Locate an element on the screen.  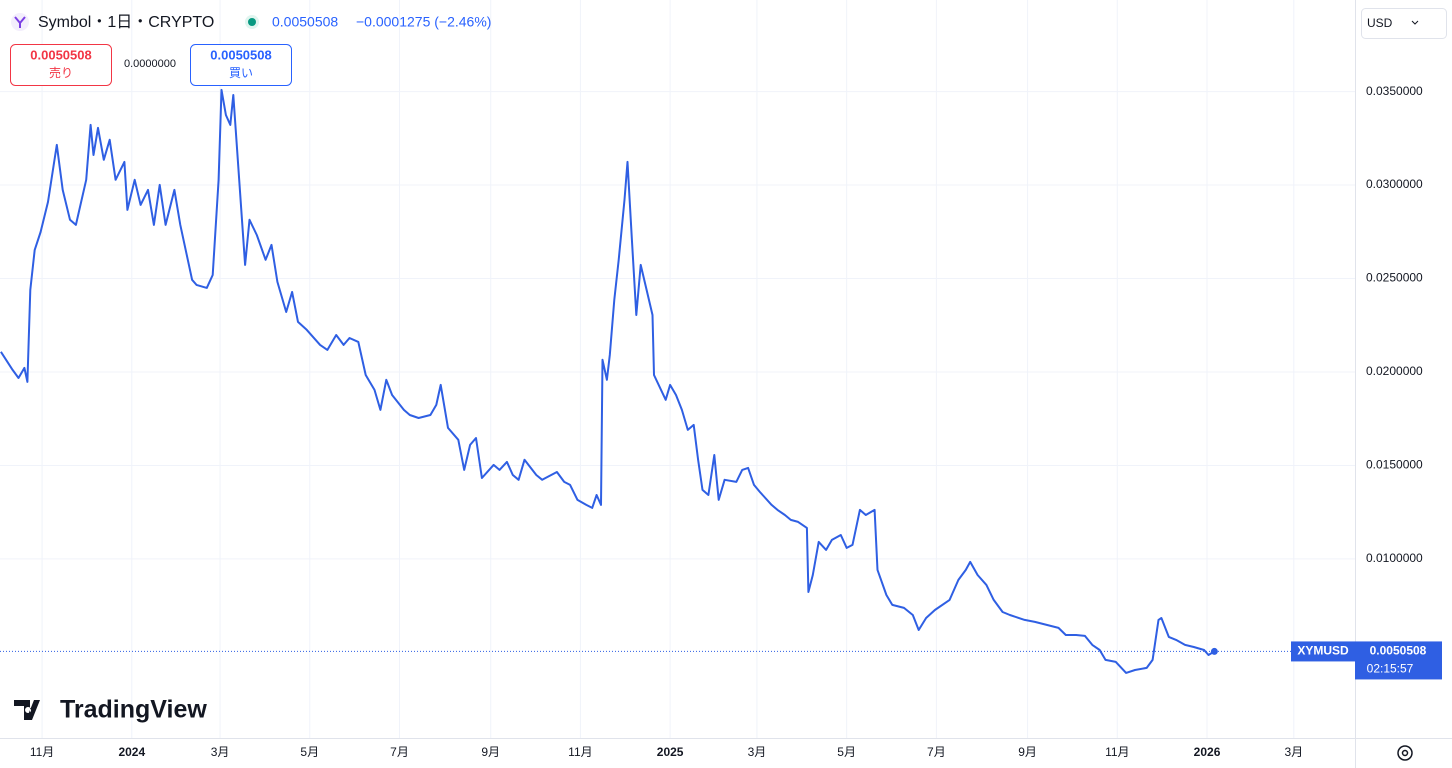
spread: 0.0000000 is located at coordinates (150, 64).